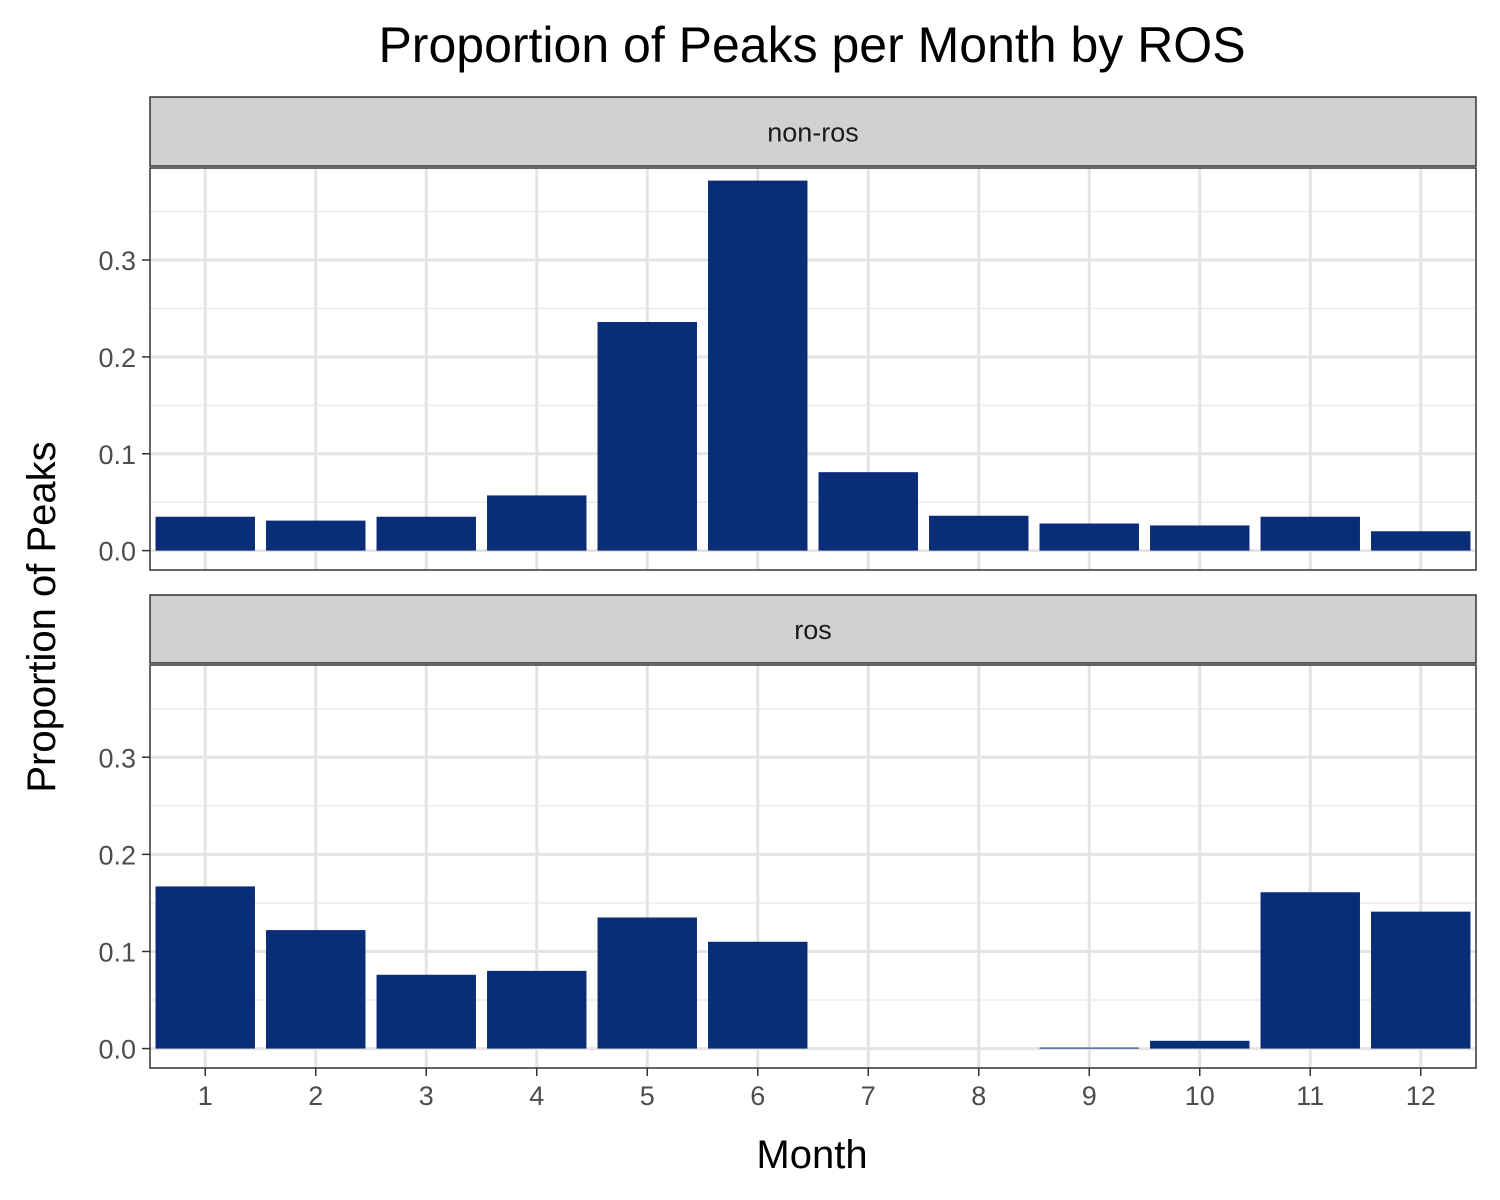 The width and height of the screenshot is (1500, 1200). Describe the element at coordinates (536, 1096) in the screenshot. I see `x-tick-label: 4` at that location.